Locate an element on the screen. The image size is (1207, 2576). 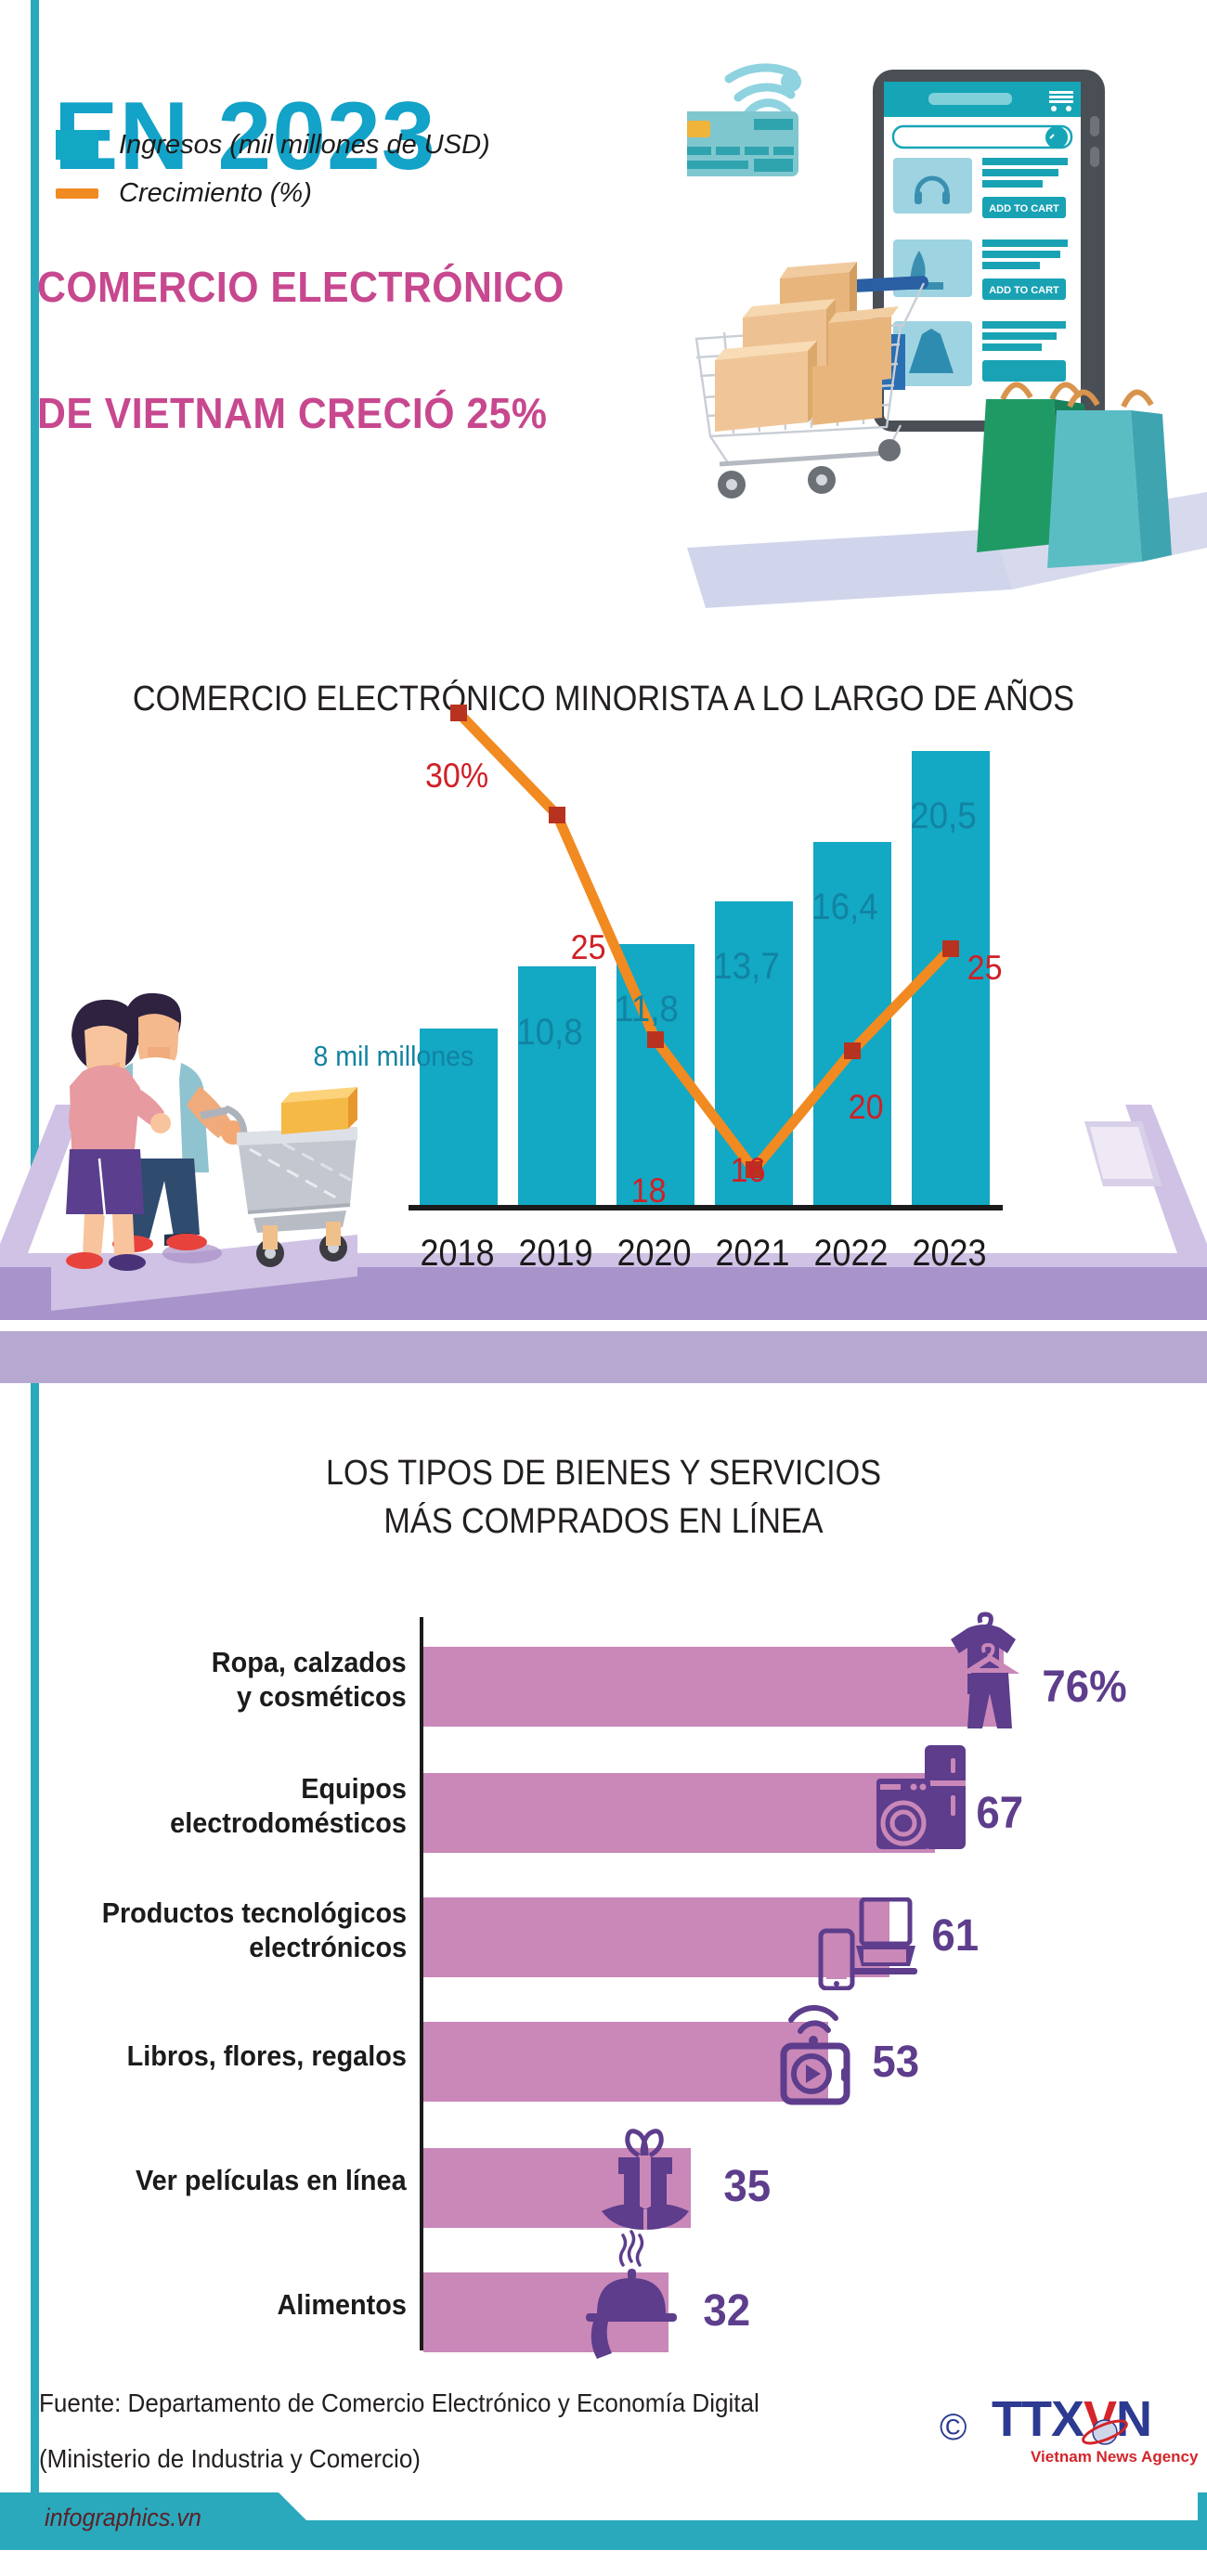
bar-2019 is located at coordinates (557, 1086).